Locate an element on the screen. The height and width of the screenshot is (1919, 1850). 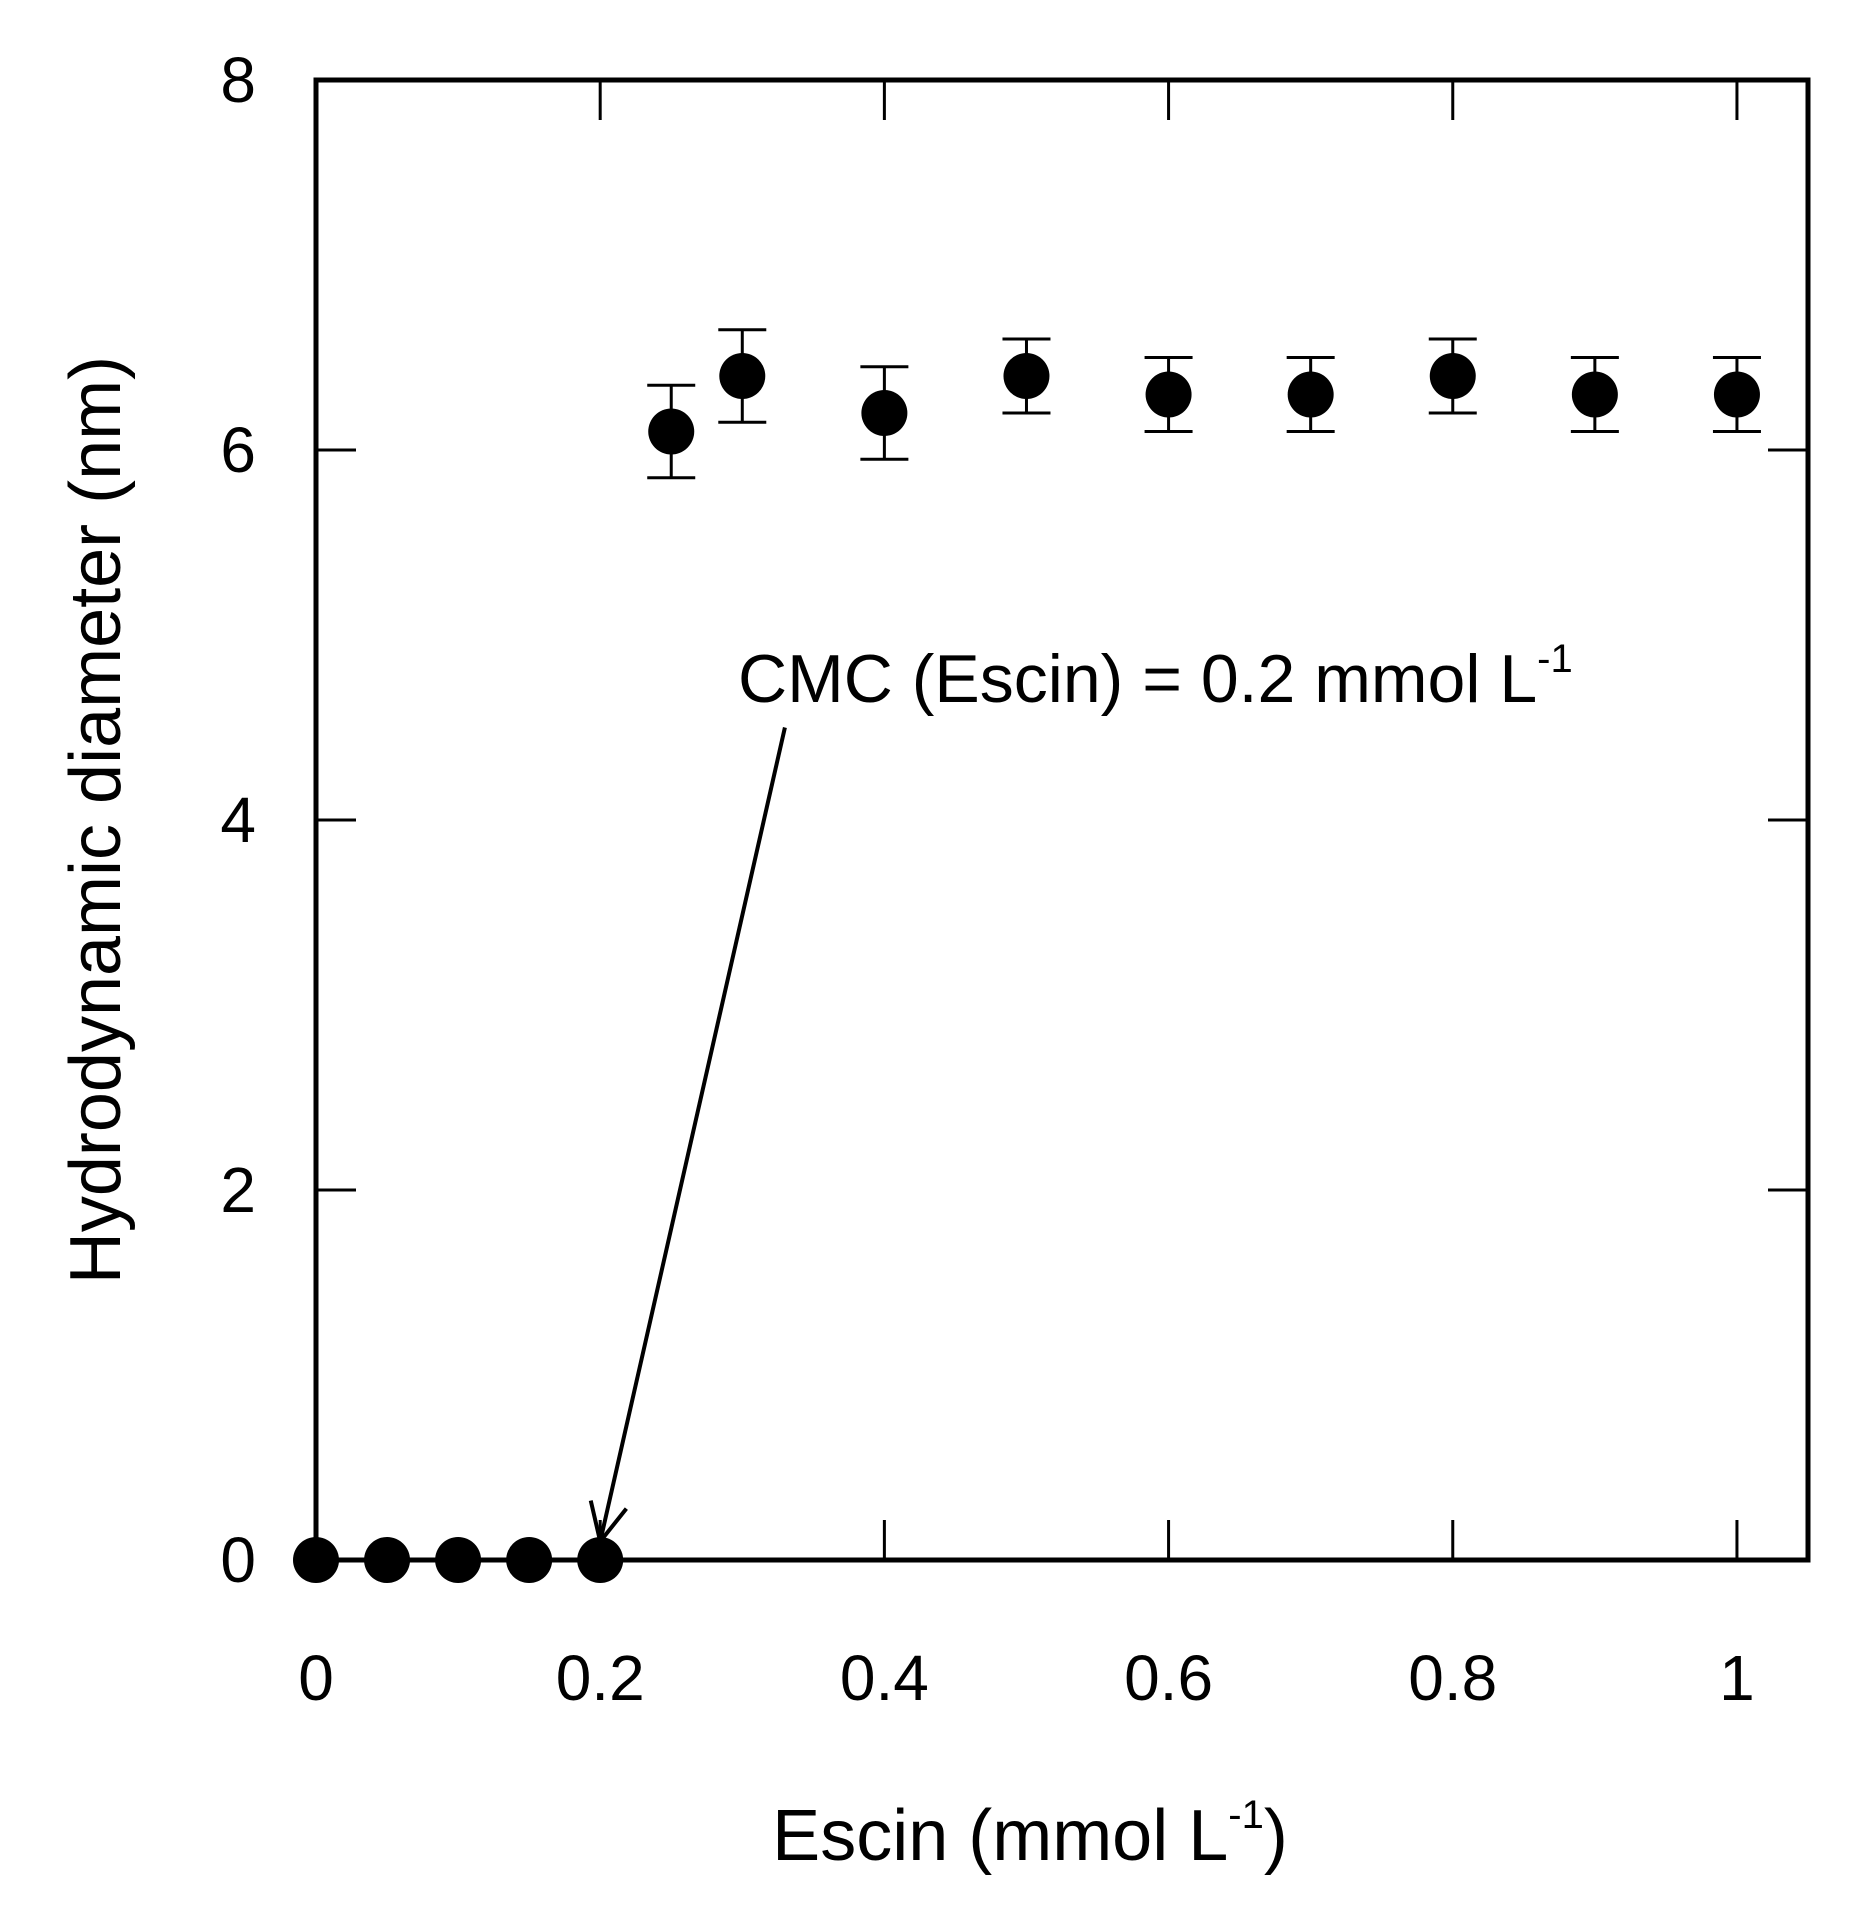
x-tick-label: 1 is located at coordinates (1737, 1678).